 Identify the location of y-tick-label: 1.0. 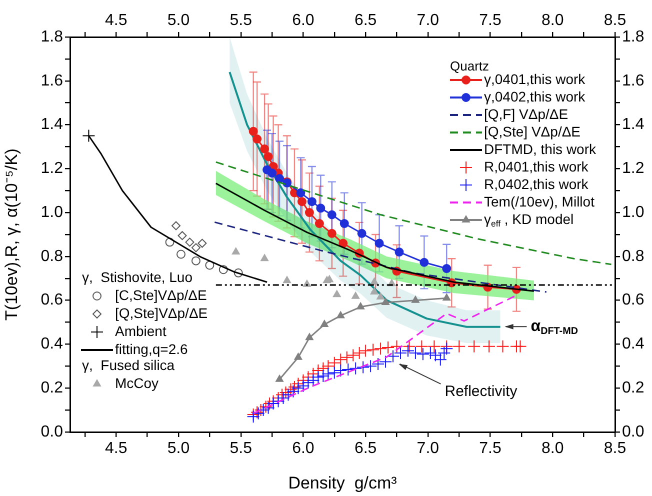
(52, 212).